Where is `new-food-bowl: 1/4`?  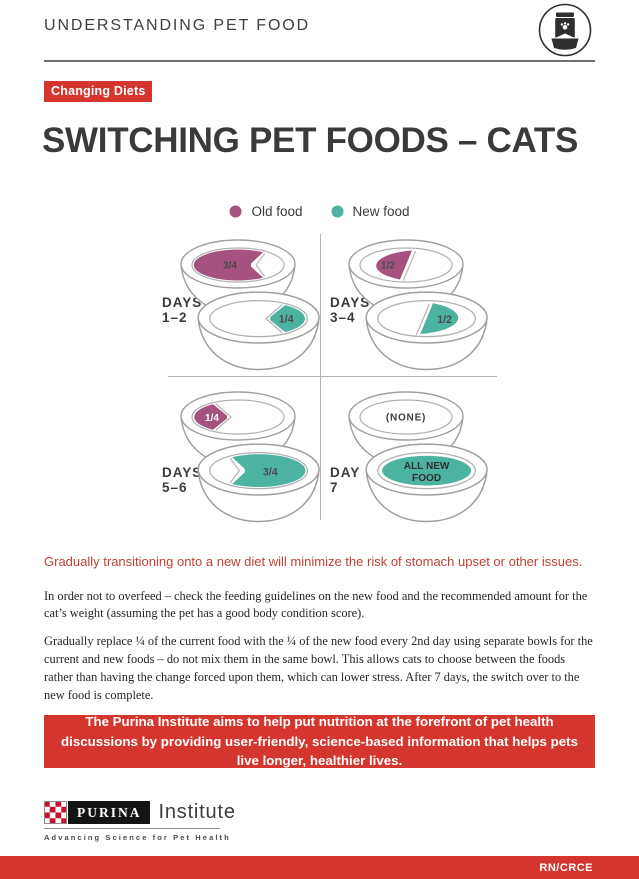 new-food-bowl: 1/4 is located at coordinates (258, 331).